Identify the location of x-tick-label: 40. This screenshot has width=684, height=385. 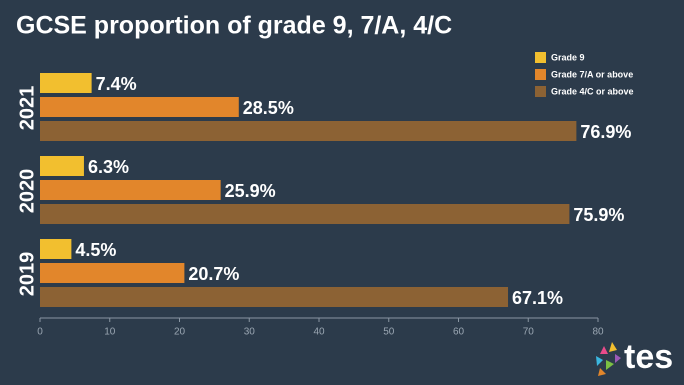
(319, 332).